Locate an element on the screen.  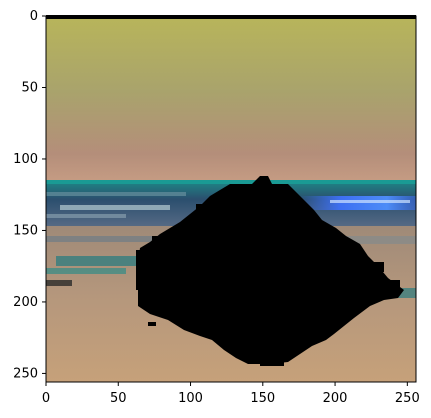
x-tick-label: 150 is located at coordinates (262, 398).